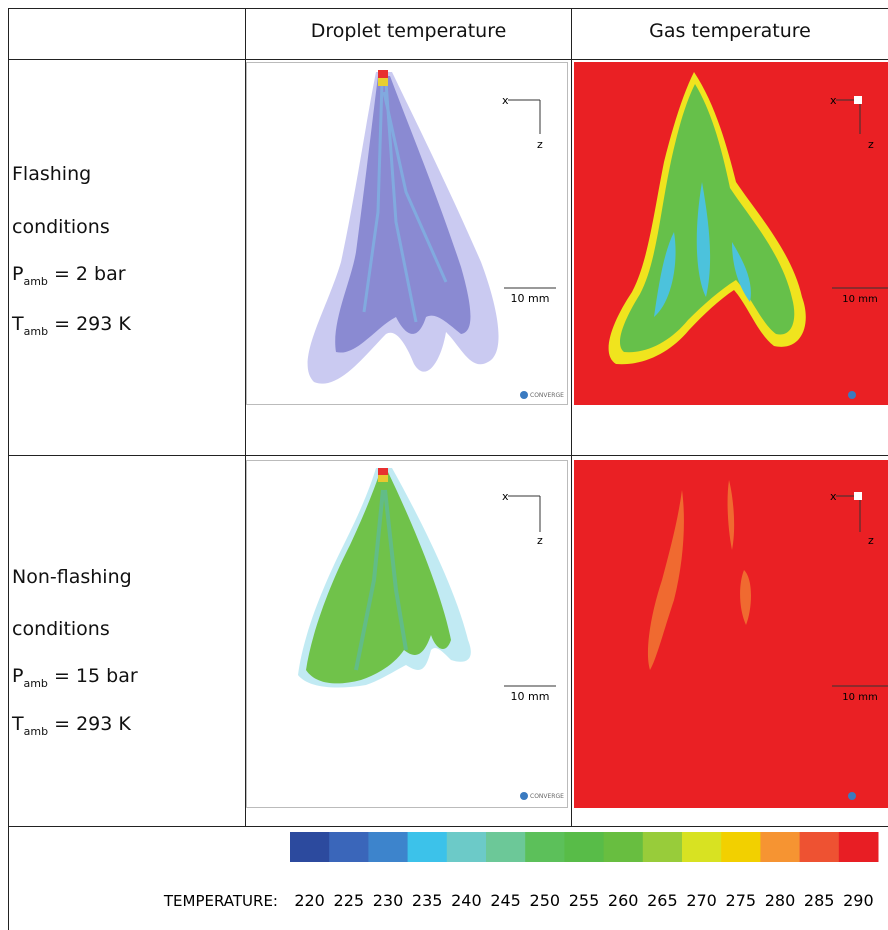 Image resolution: width=888 pixels, height=930 pixels. What do you see at coordinates (220, 901) in the screenshot?
I see `colorbar-label: TEMPERATURE:` at bounding box center [220, 901].